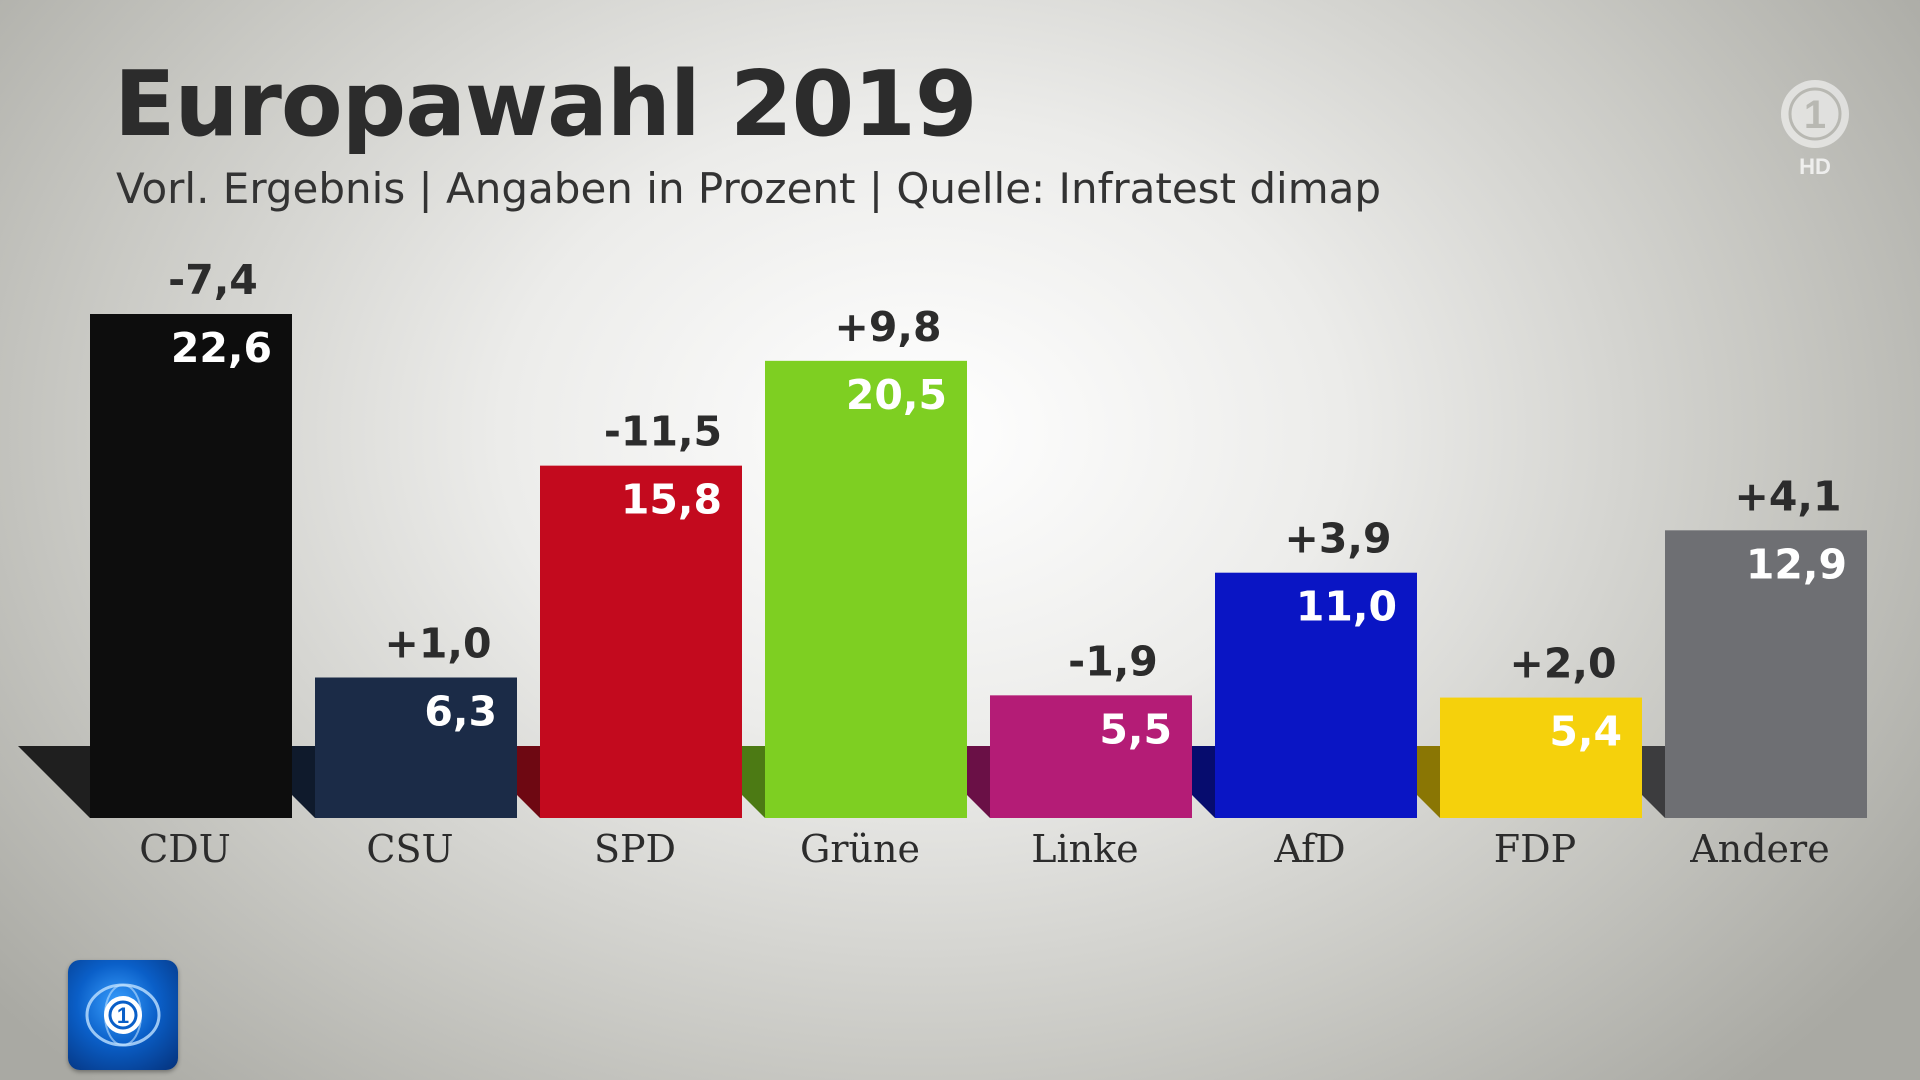 This screenshot has width=1920, height=1080. What do you see at coordinates (1084, 849) in the screenshot?
I see `category-label-linke: Linke` at bounding box center [1084, 849].